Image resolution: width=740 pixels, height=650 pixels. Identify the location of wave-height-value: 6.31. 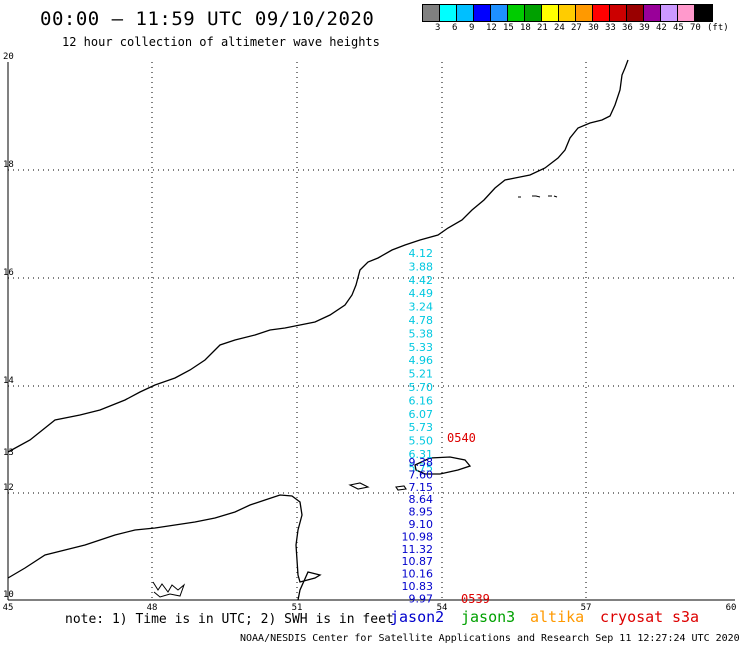
(421, 454).